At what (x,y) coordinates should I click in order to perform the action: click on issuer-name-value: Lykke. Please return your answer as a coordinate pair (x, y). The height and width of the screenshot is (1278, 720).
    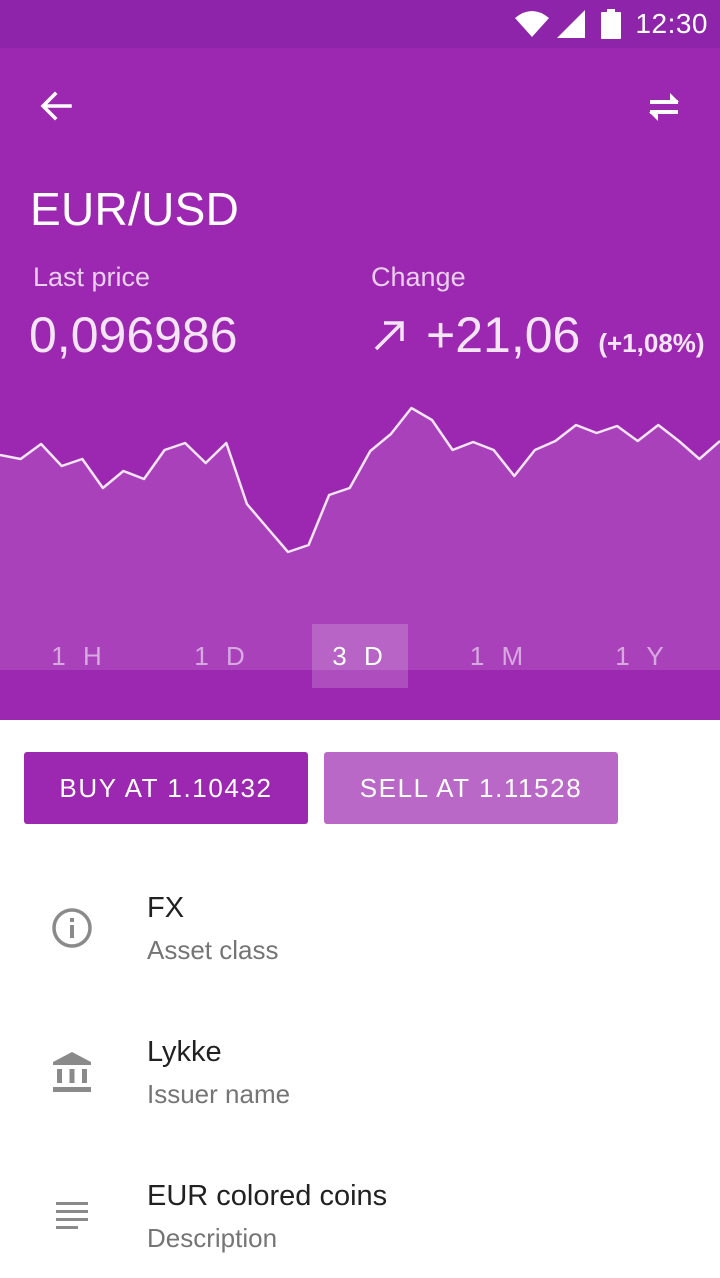
    Looking at the image, I should click on (184, 1052).